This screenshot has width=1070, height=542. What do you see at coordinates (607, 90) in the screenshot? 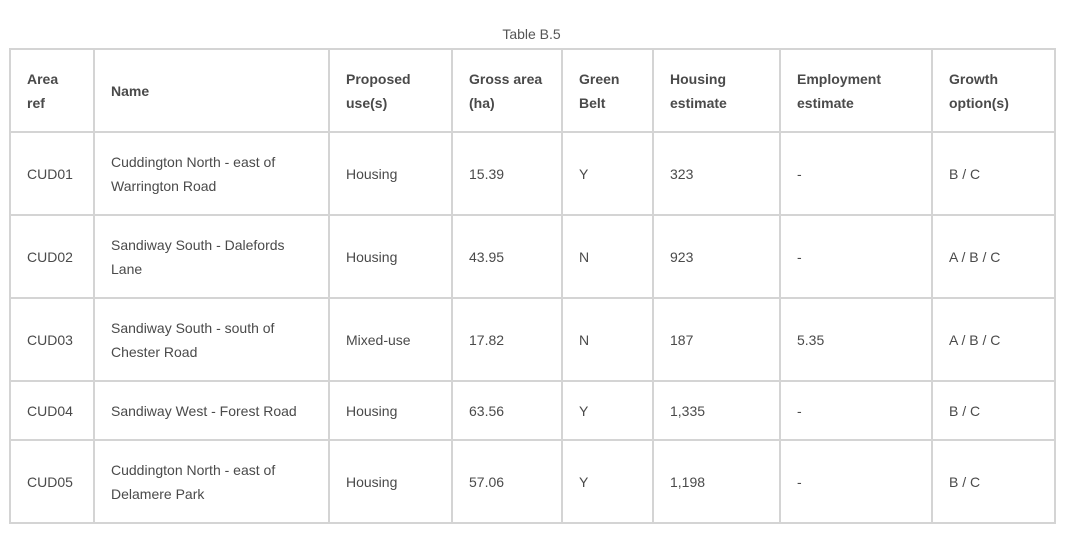
I see `header-green-belt: Green Belt` at bounding box center [607, 90].